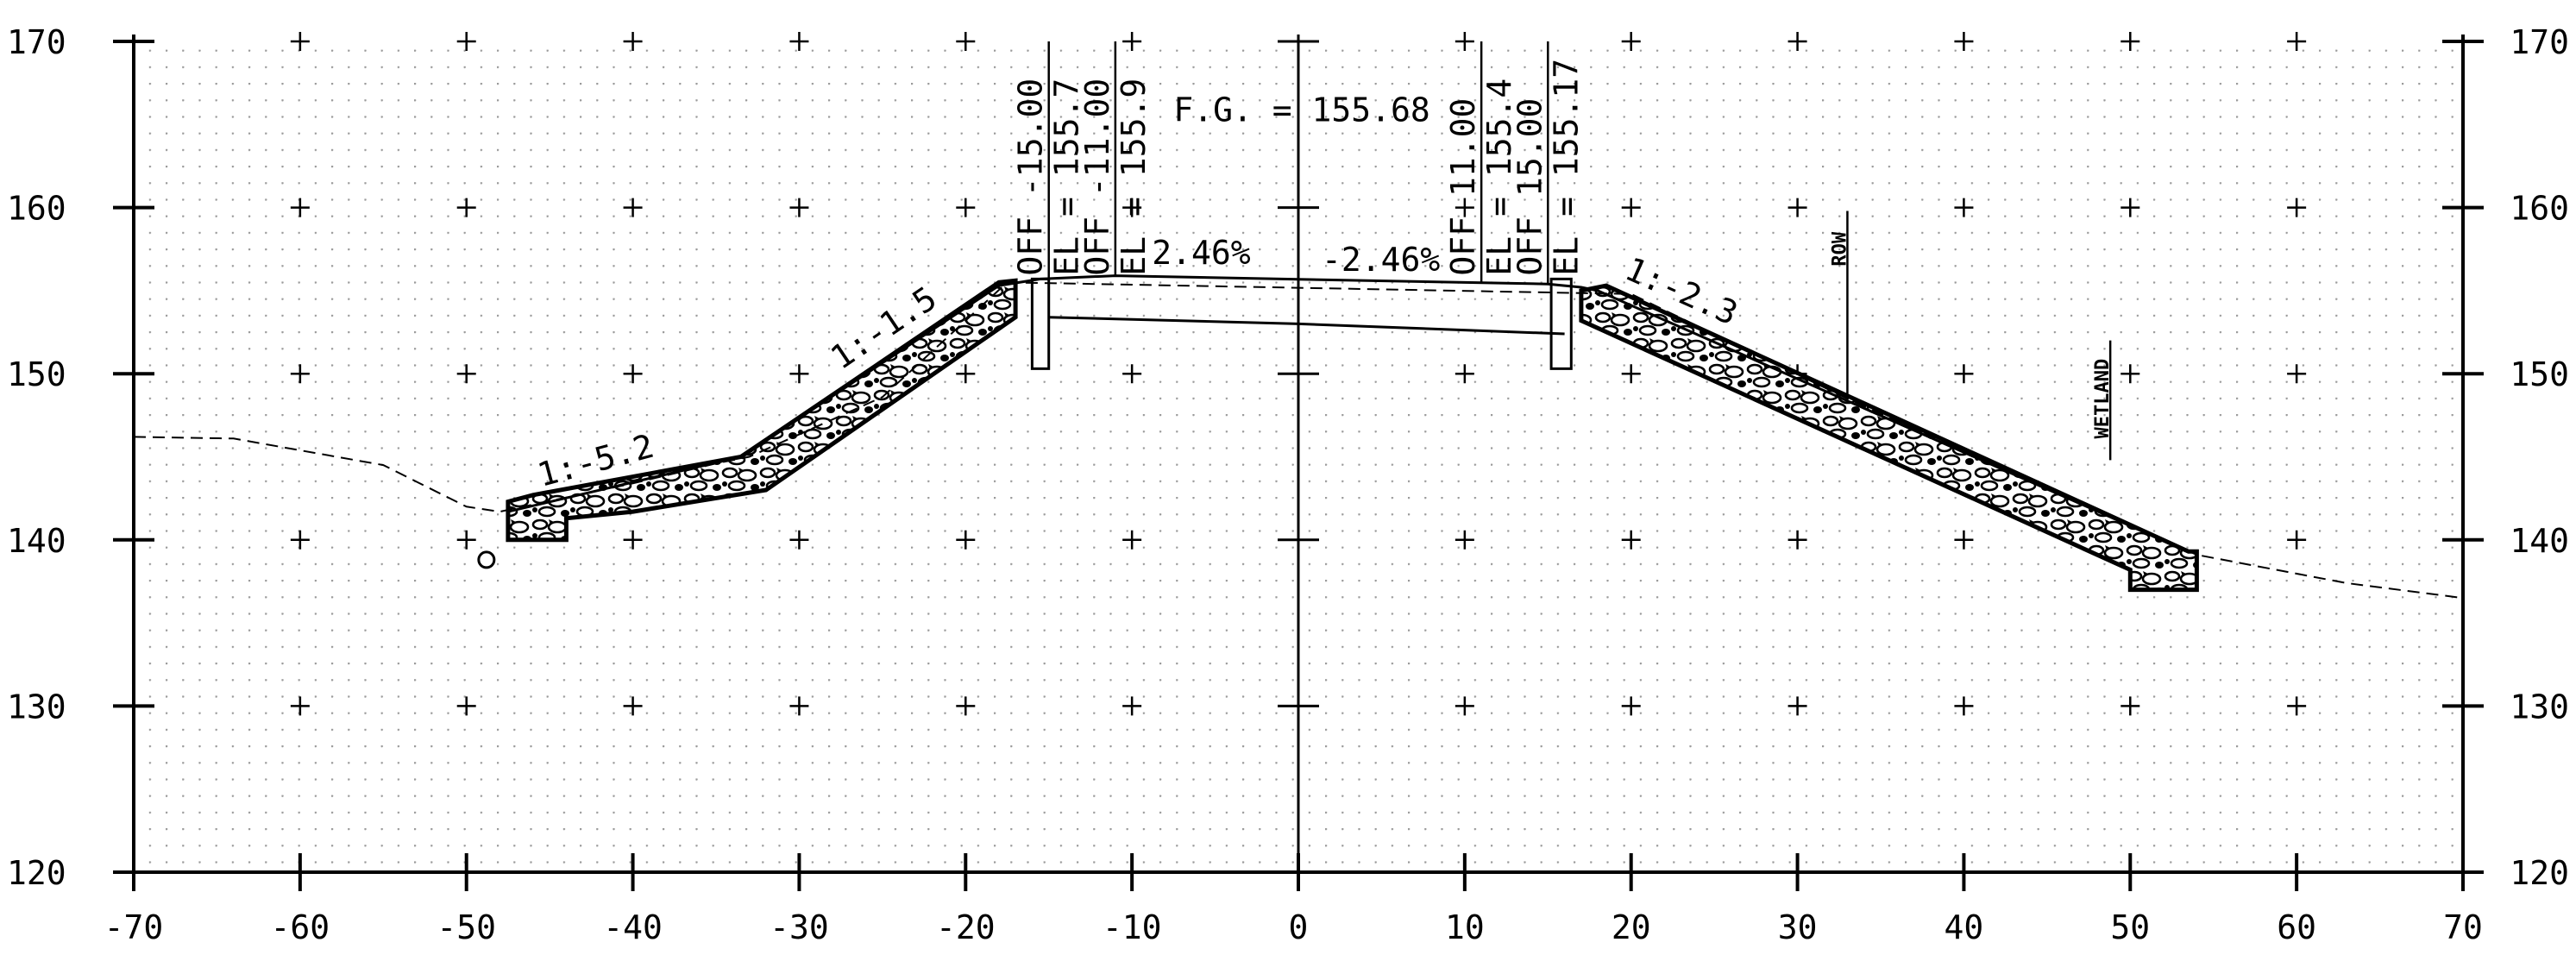  I want to click on x-tick-label: 10, so click(1465, 927).